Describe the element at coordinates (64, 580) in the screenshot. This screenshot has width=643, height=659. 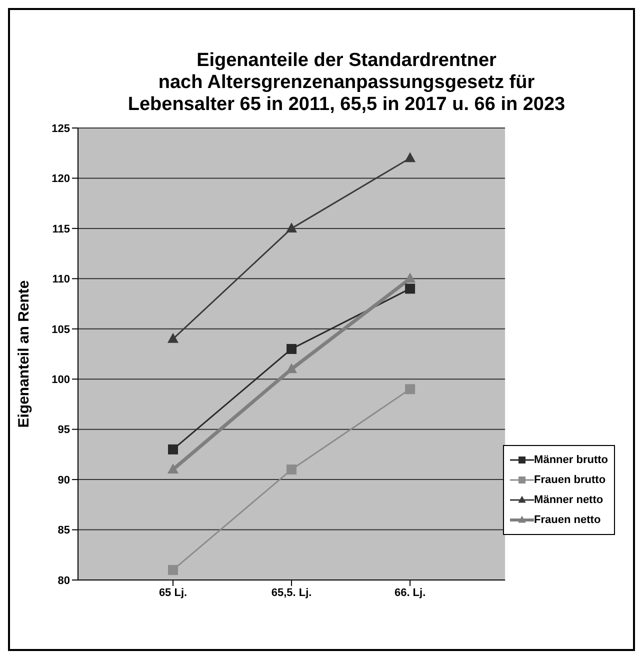
I see `y-tick-label: 80` at that location.